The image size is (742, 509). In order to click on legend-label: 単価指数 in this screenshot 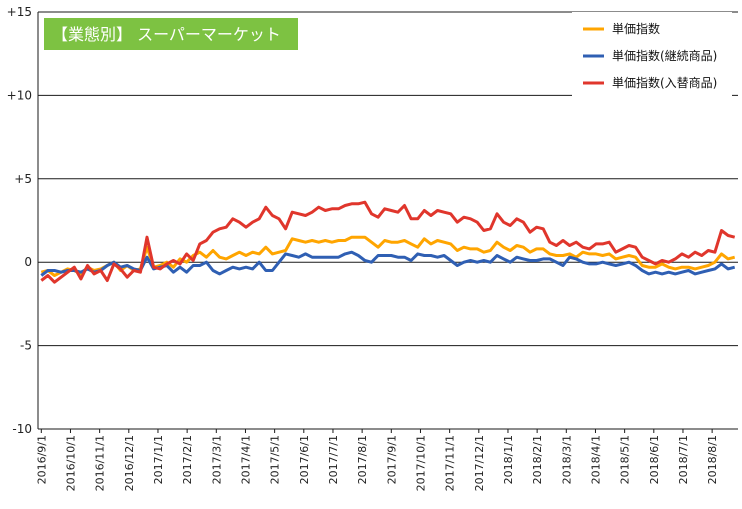, I will do `click(636, 28)`.